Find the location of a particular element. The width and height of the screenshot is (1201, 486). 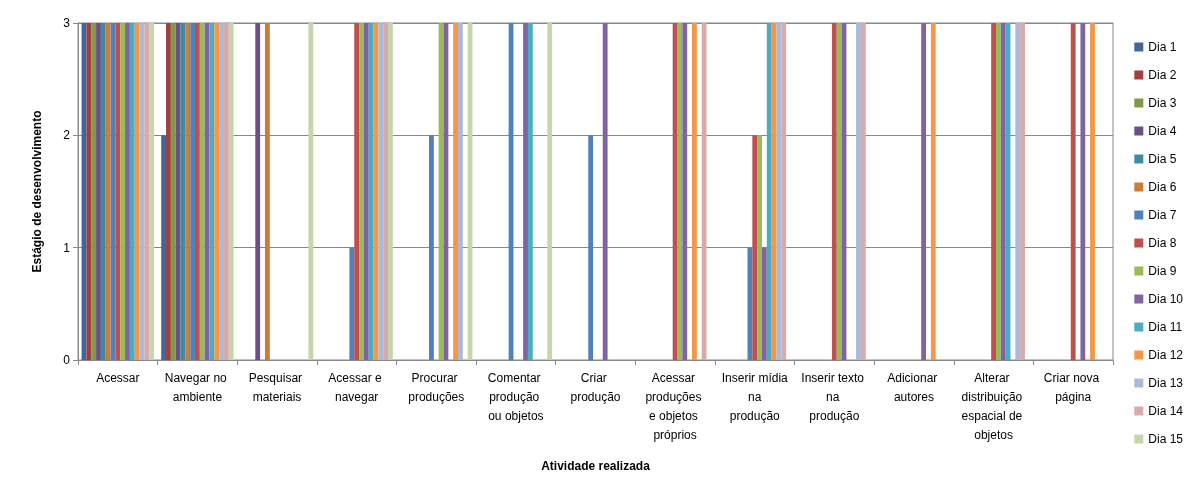

legend-label: Dia 10 is located at coordinates (1166, 299).